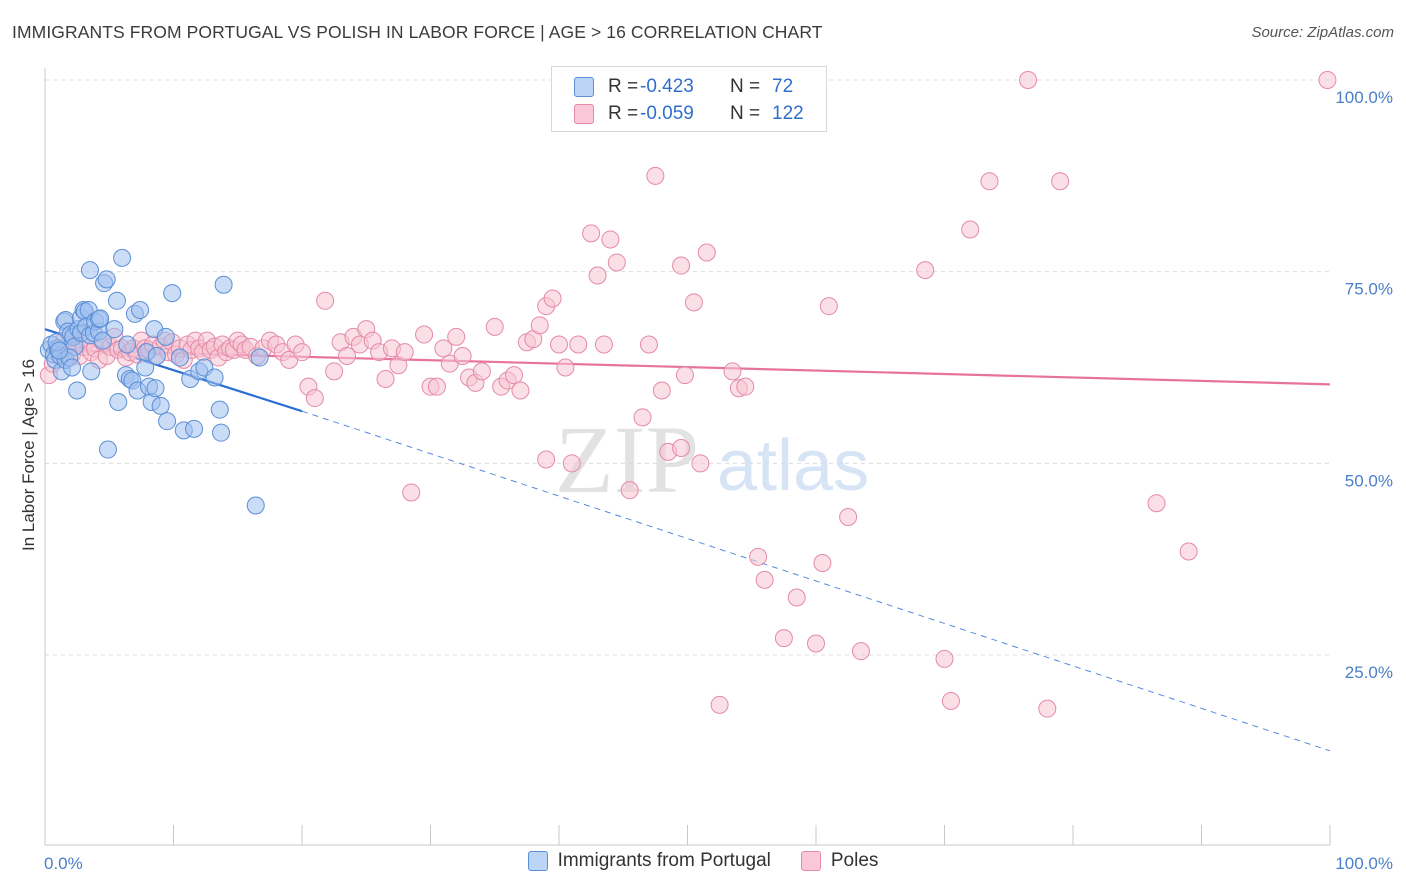  I want to click on legend-label-poles: Poles, so click(854, 860).